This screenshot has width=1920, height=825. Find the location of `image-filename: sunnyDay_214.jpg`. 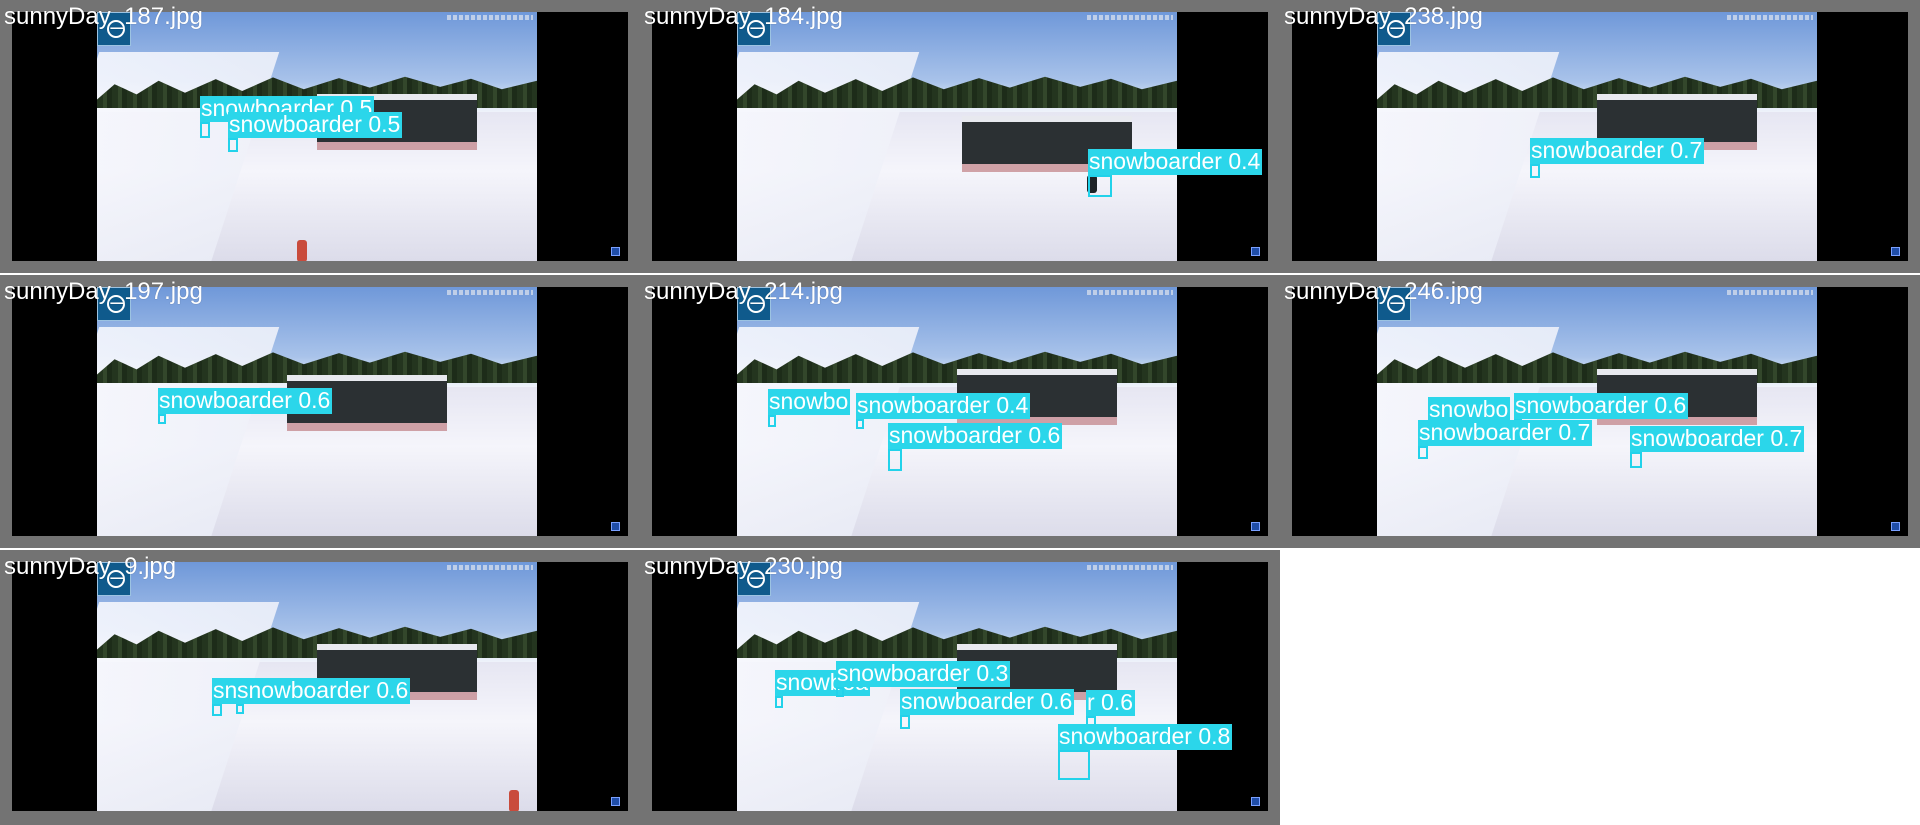

image-filename: sunnyDay_214.jpg is located at coordinates (743, 291).